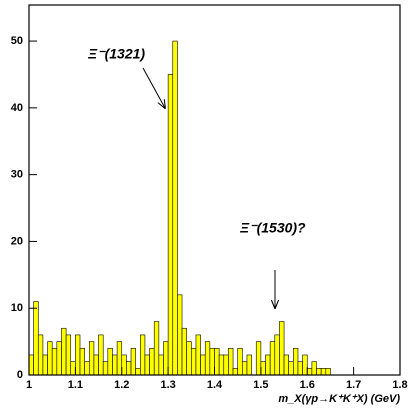 This screenshot has height=409, width=409. What do you see at coordinates (20, 375) in the screenshot?
I see `y-tick-label: 0` at bounding box center [20, 375].